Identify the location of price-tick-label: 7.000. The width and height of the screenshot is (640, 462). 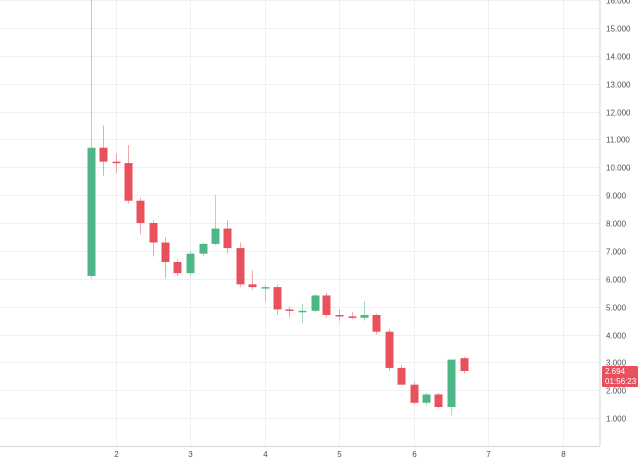
(616, 252).